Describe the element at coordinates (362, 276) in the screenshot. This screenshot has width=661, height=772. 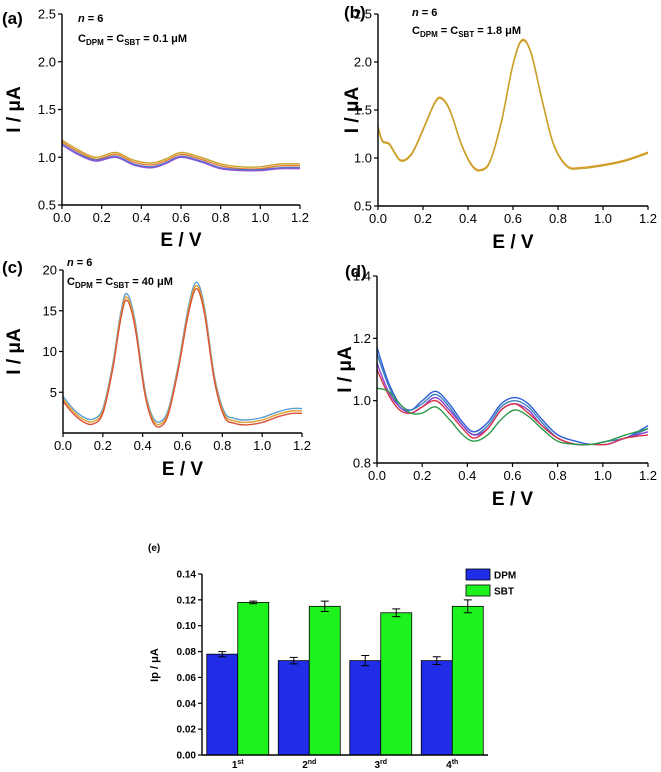
I see `y-tick-label-d: 1.4` at that location.